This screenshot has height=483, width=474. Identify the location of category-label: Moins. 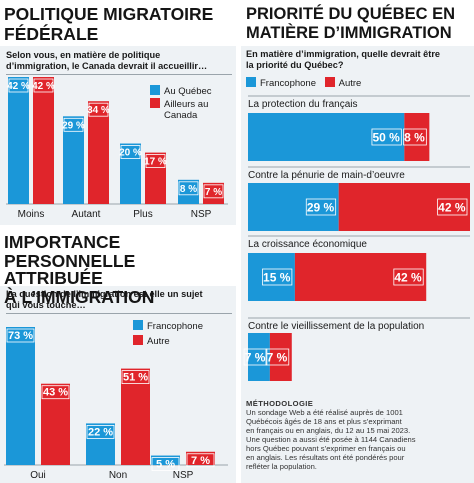
(31, 214).